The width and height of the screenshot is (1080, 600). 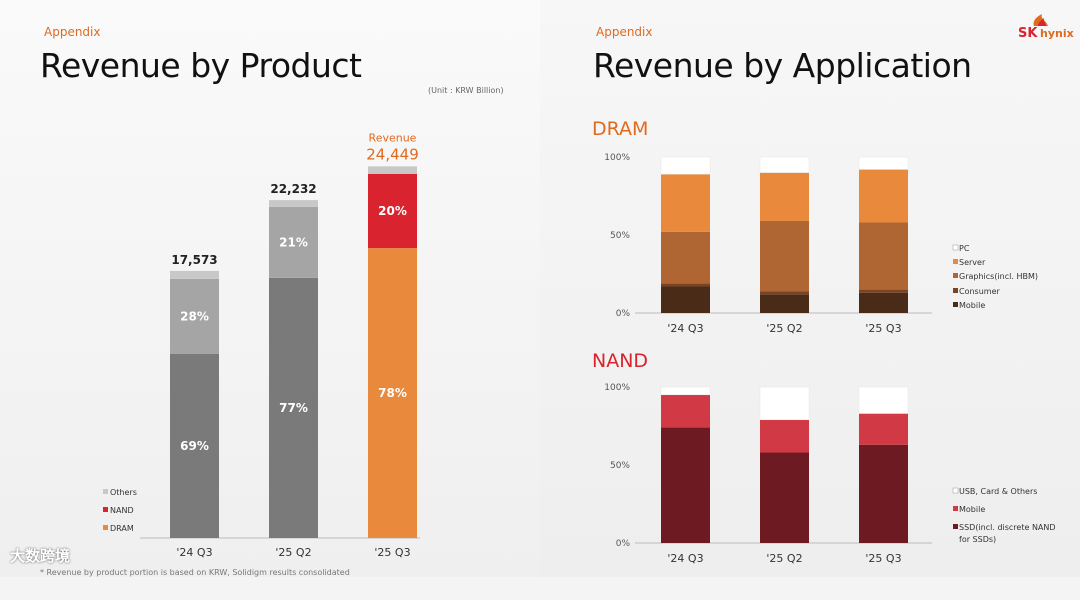 What do you see at coordinates (1028, 33) in the screenshot?
I see `logo-sk-text: SK` at bounding box center [1028, 33].